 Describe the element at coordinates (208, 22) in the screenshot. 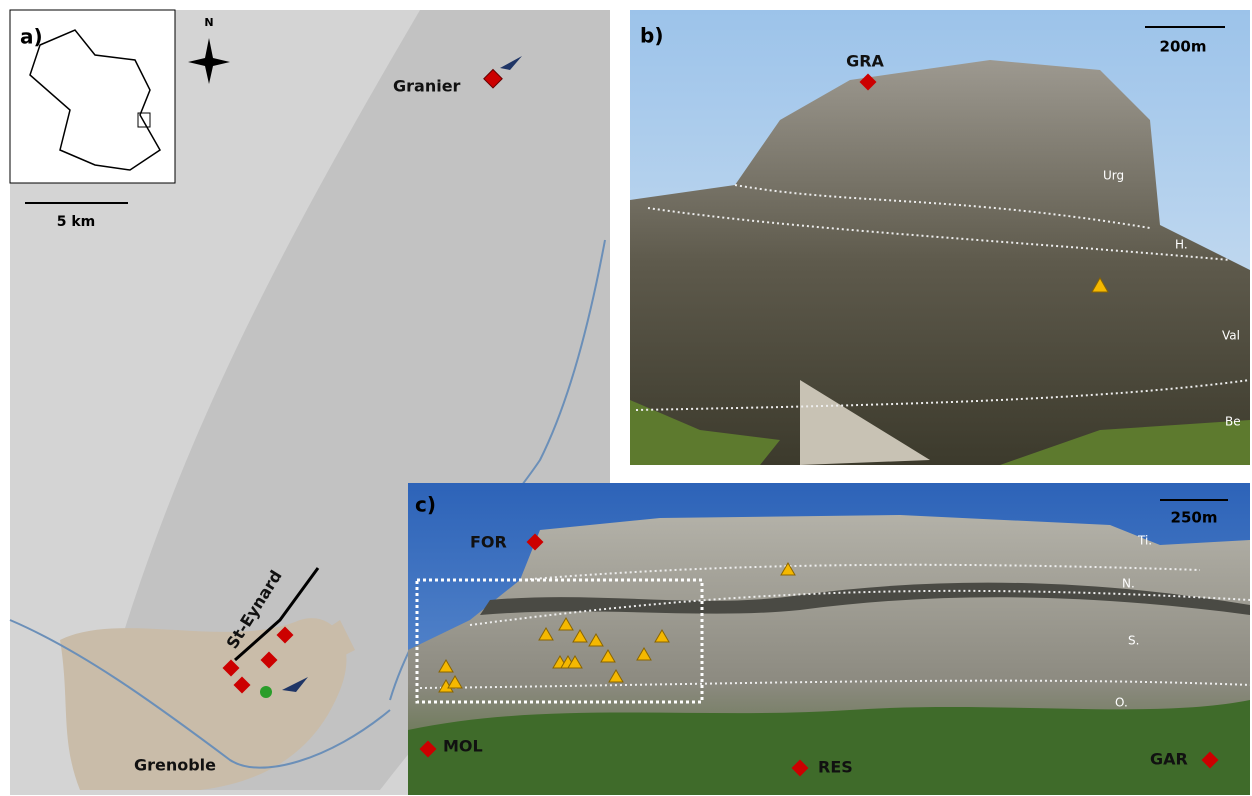

I see `north-label: N` at that location.